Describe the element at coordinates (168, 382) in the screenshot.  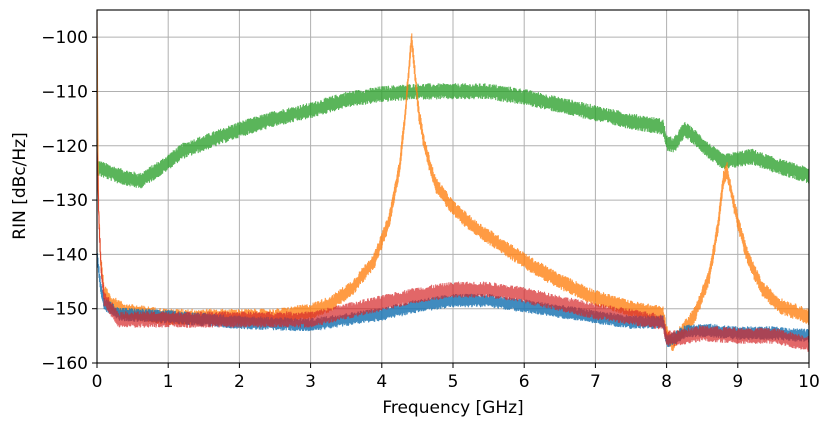
I see `x-tick-label: 1` at that location.